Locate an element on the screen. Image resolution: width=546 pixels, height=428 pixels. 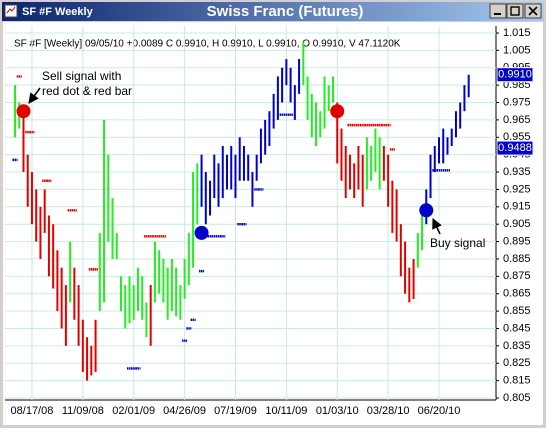
window-icon is located at coordinates (11, 11).